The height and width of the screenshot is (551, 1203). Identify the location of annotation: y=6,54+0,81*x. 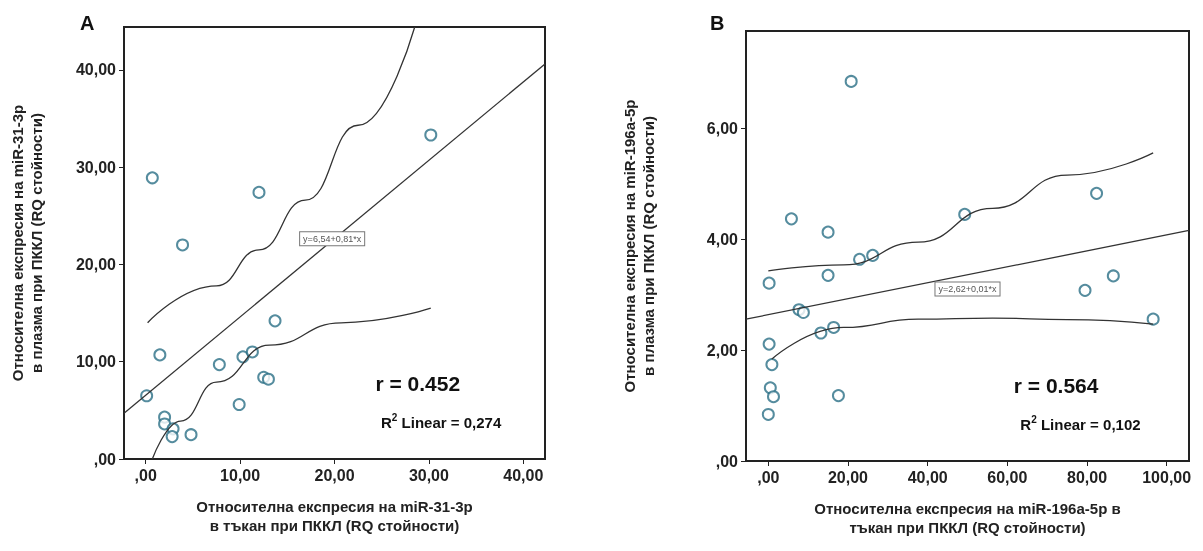
(332, 238).